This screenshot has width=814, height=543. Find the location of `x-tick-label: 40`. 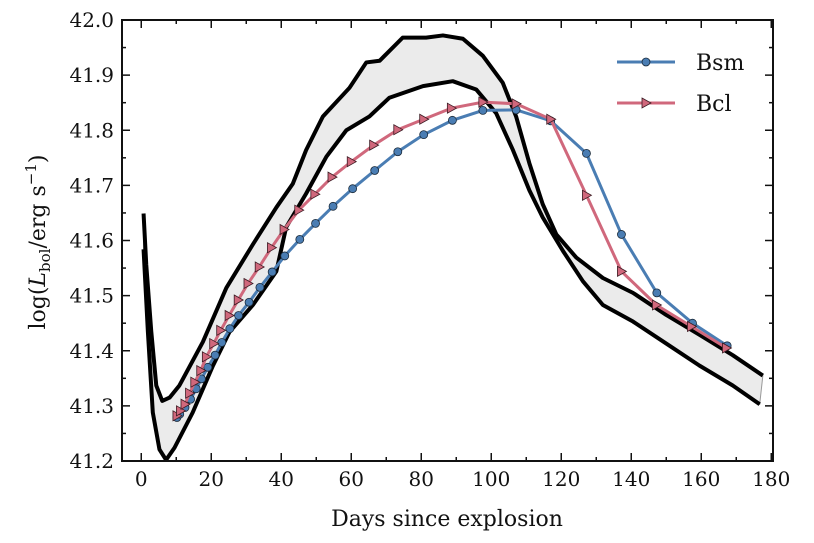

x-tick-label: 40 is located at coordinates (281, 479).